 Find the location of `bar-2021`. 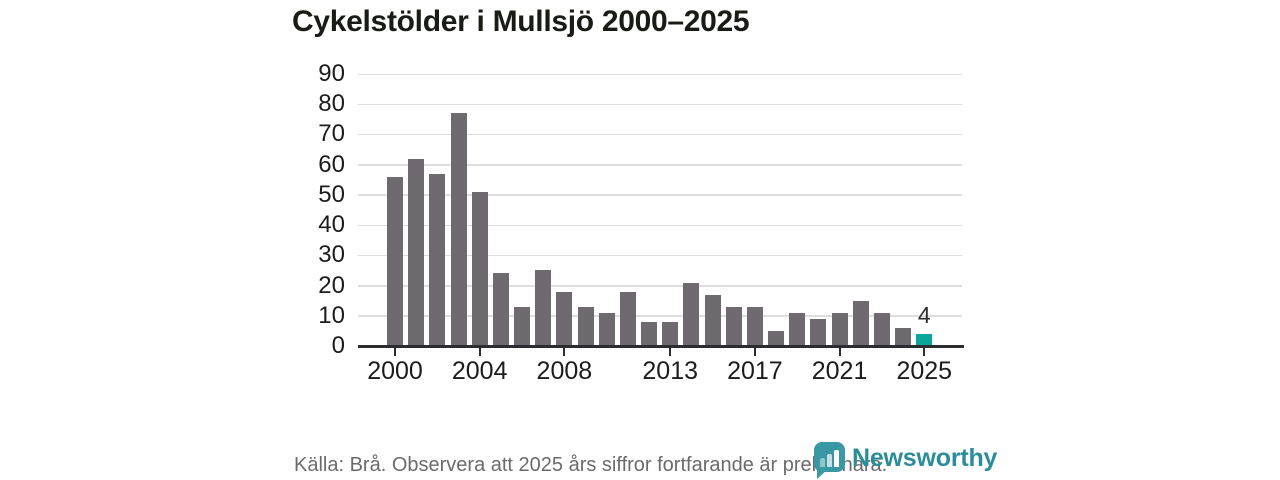

bar-2021 is located at coordinates (839, 329).